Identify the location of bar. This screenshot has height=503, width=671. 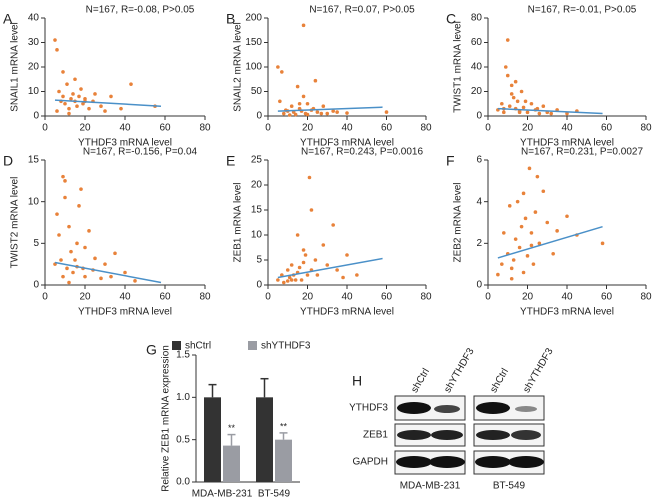
(283, 460).